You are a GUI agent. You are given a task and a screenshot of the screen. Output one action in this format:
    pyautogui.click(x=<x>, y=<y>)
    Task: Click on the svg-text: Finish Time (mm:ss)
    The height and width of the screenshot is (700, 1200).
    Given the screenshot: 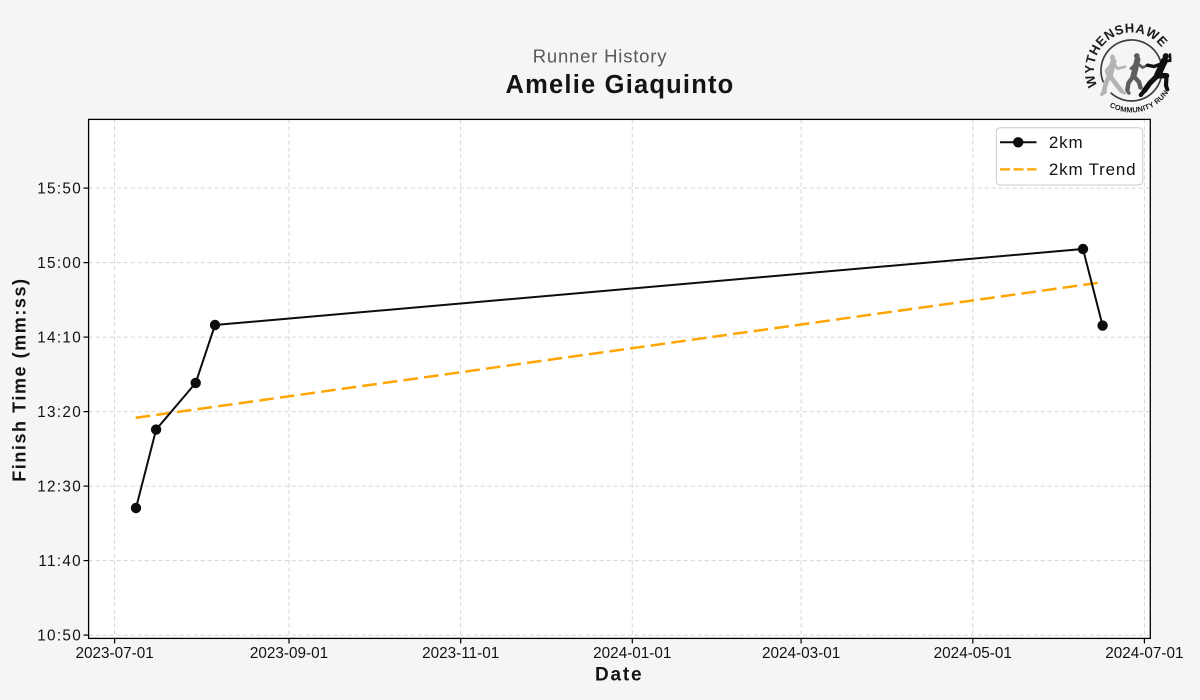 What is the action you would take?
    pyautogui.click(x=20, y=379)
    